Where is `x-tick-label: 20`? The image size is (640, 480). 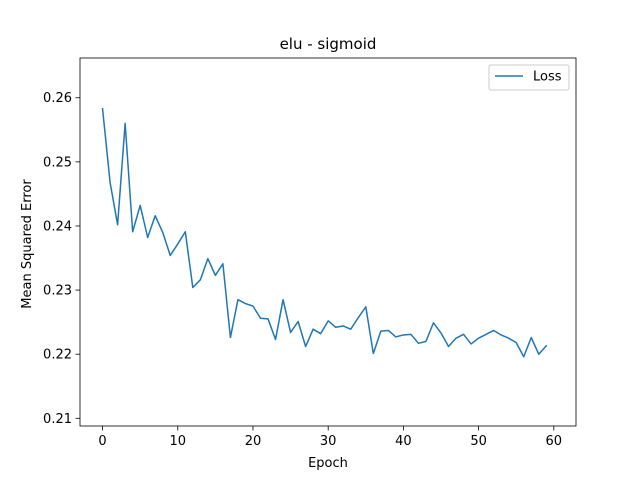
x-tick-label: 20 is located at coordinates (253, 441).